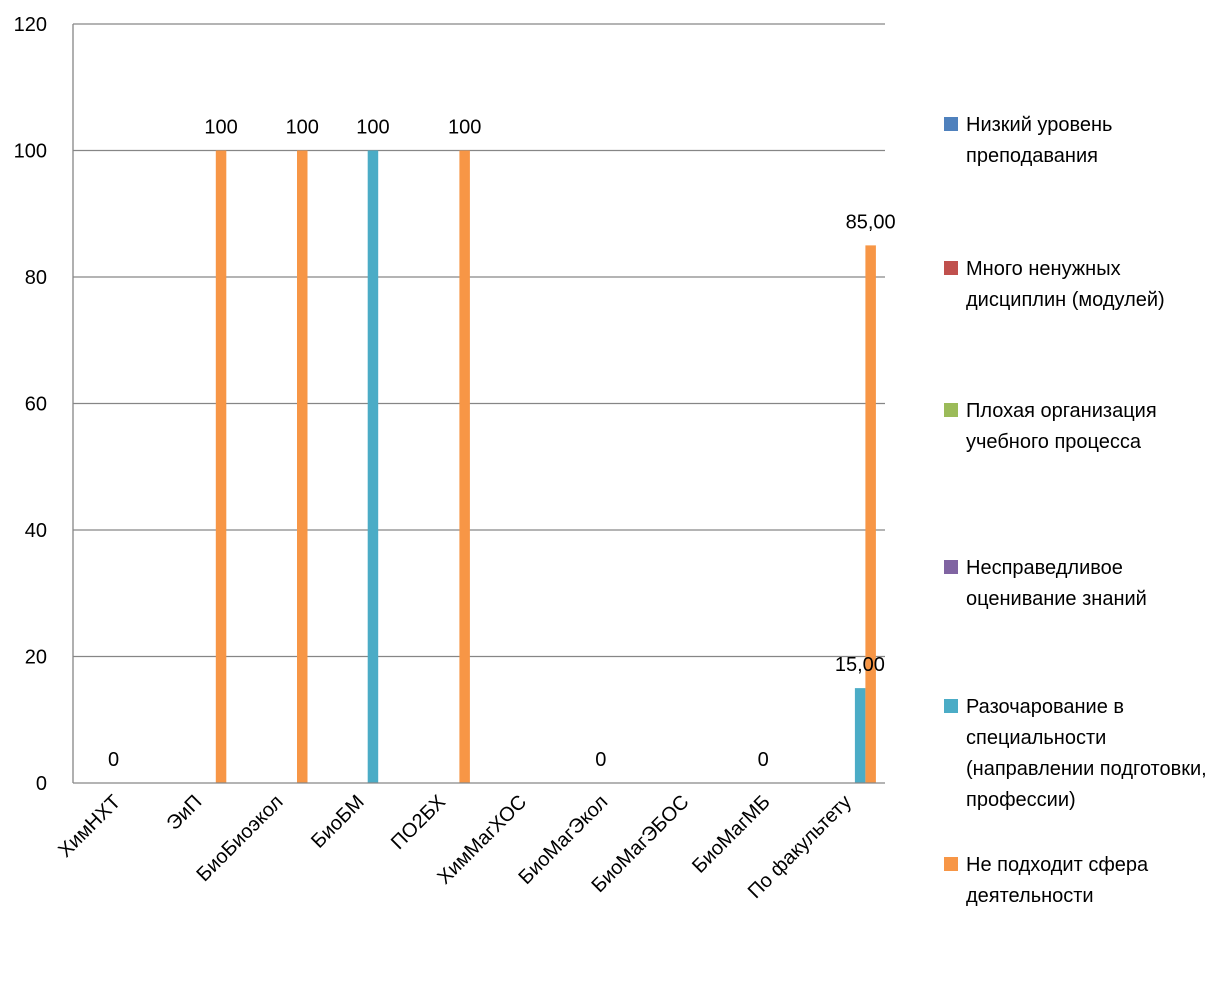  Describe the element at coordinates (36, 531) in the screenshot. I see `y-tick-label: 40` at that location.